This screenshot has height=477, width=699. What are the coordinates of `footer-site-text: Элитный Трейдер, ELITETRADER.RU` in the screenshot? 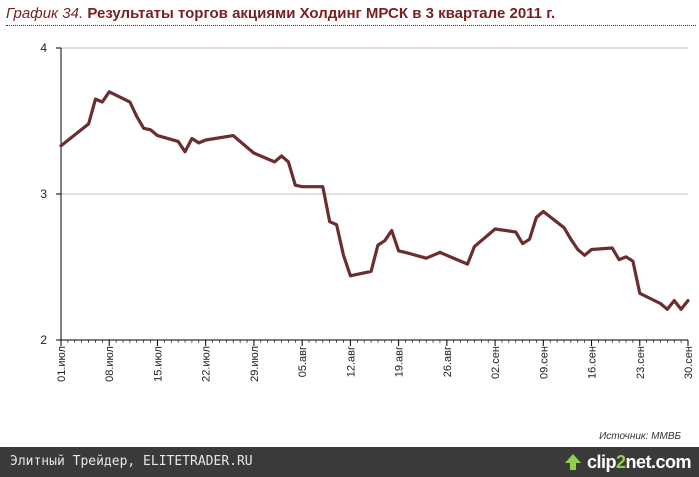 It's located at (131, 461).